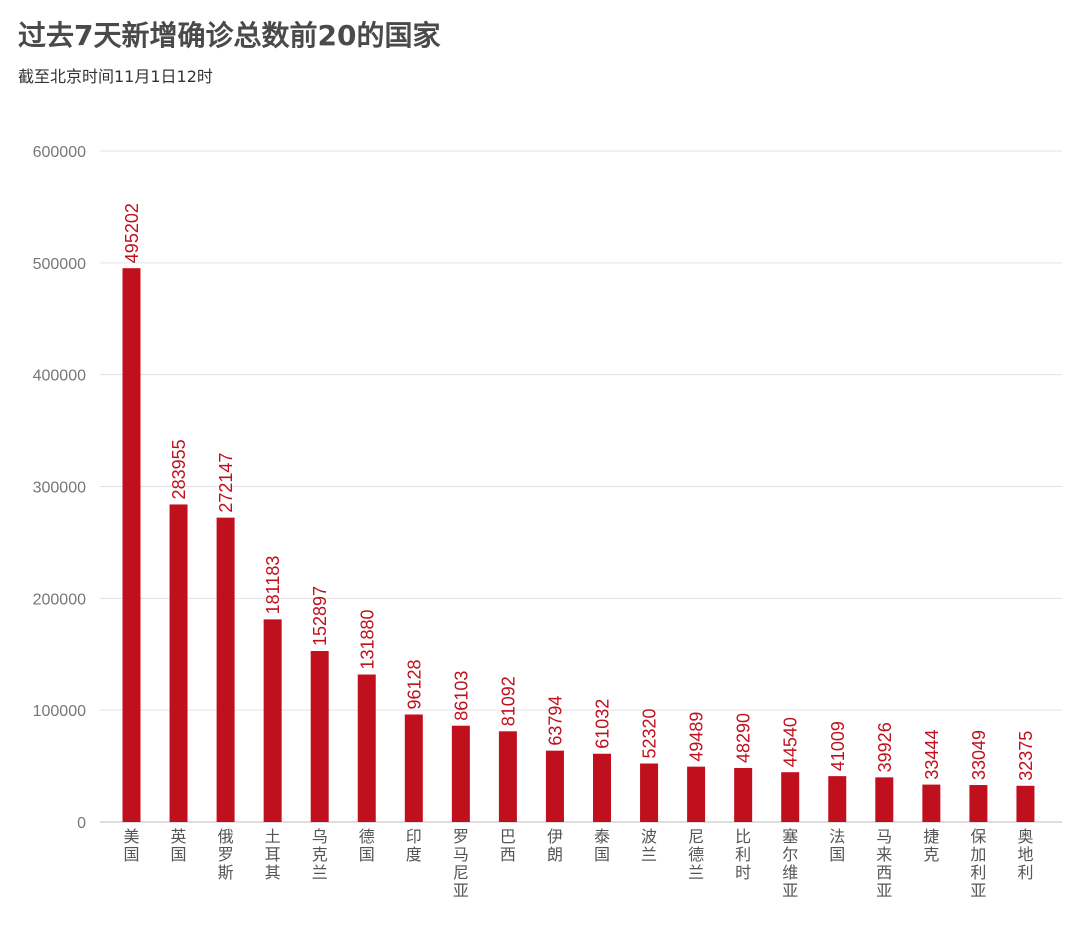 Image resolution: width=1080 pixels, height=930 pixels. I want to click on bar-value-label: 181183, so click(273, 585).